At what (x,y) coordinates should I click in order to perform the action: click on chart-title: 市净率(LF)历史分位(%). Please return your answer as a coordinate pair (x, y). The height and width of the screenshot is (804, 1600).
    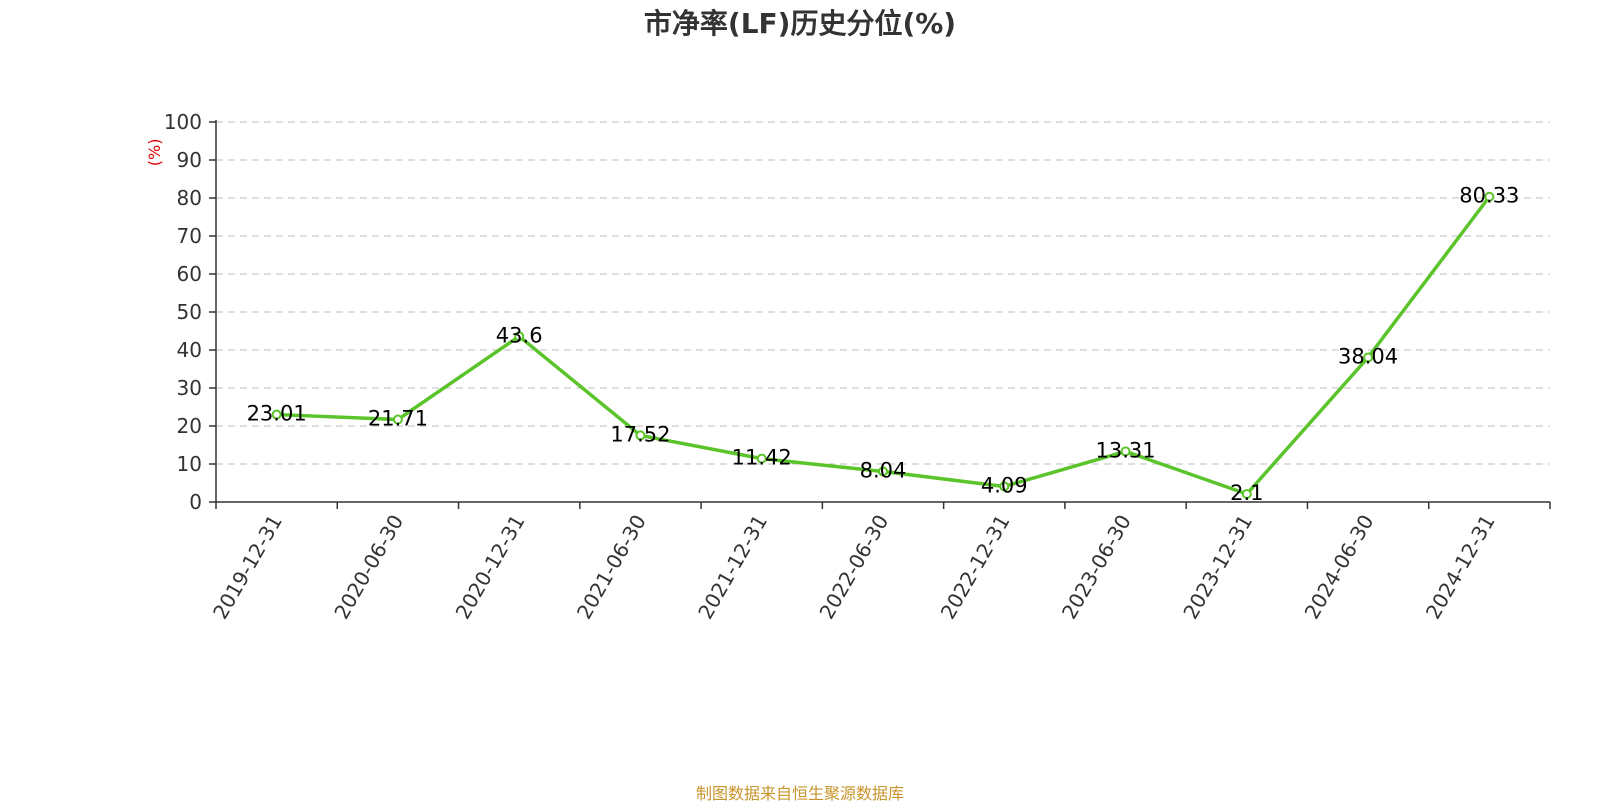
    Looking at the image, I should click on (800, 23).